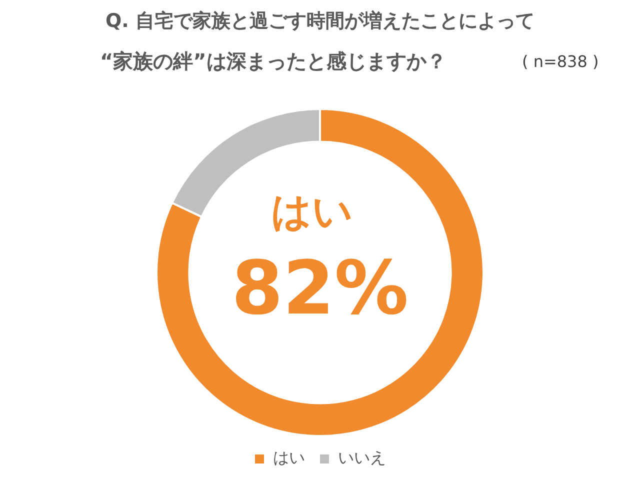  Describe the element at coordinates (560, 61) in the screenshot. I see `text: ( n=838 )` at that location.